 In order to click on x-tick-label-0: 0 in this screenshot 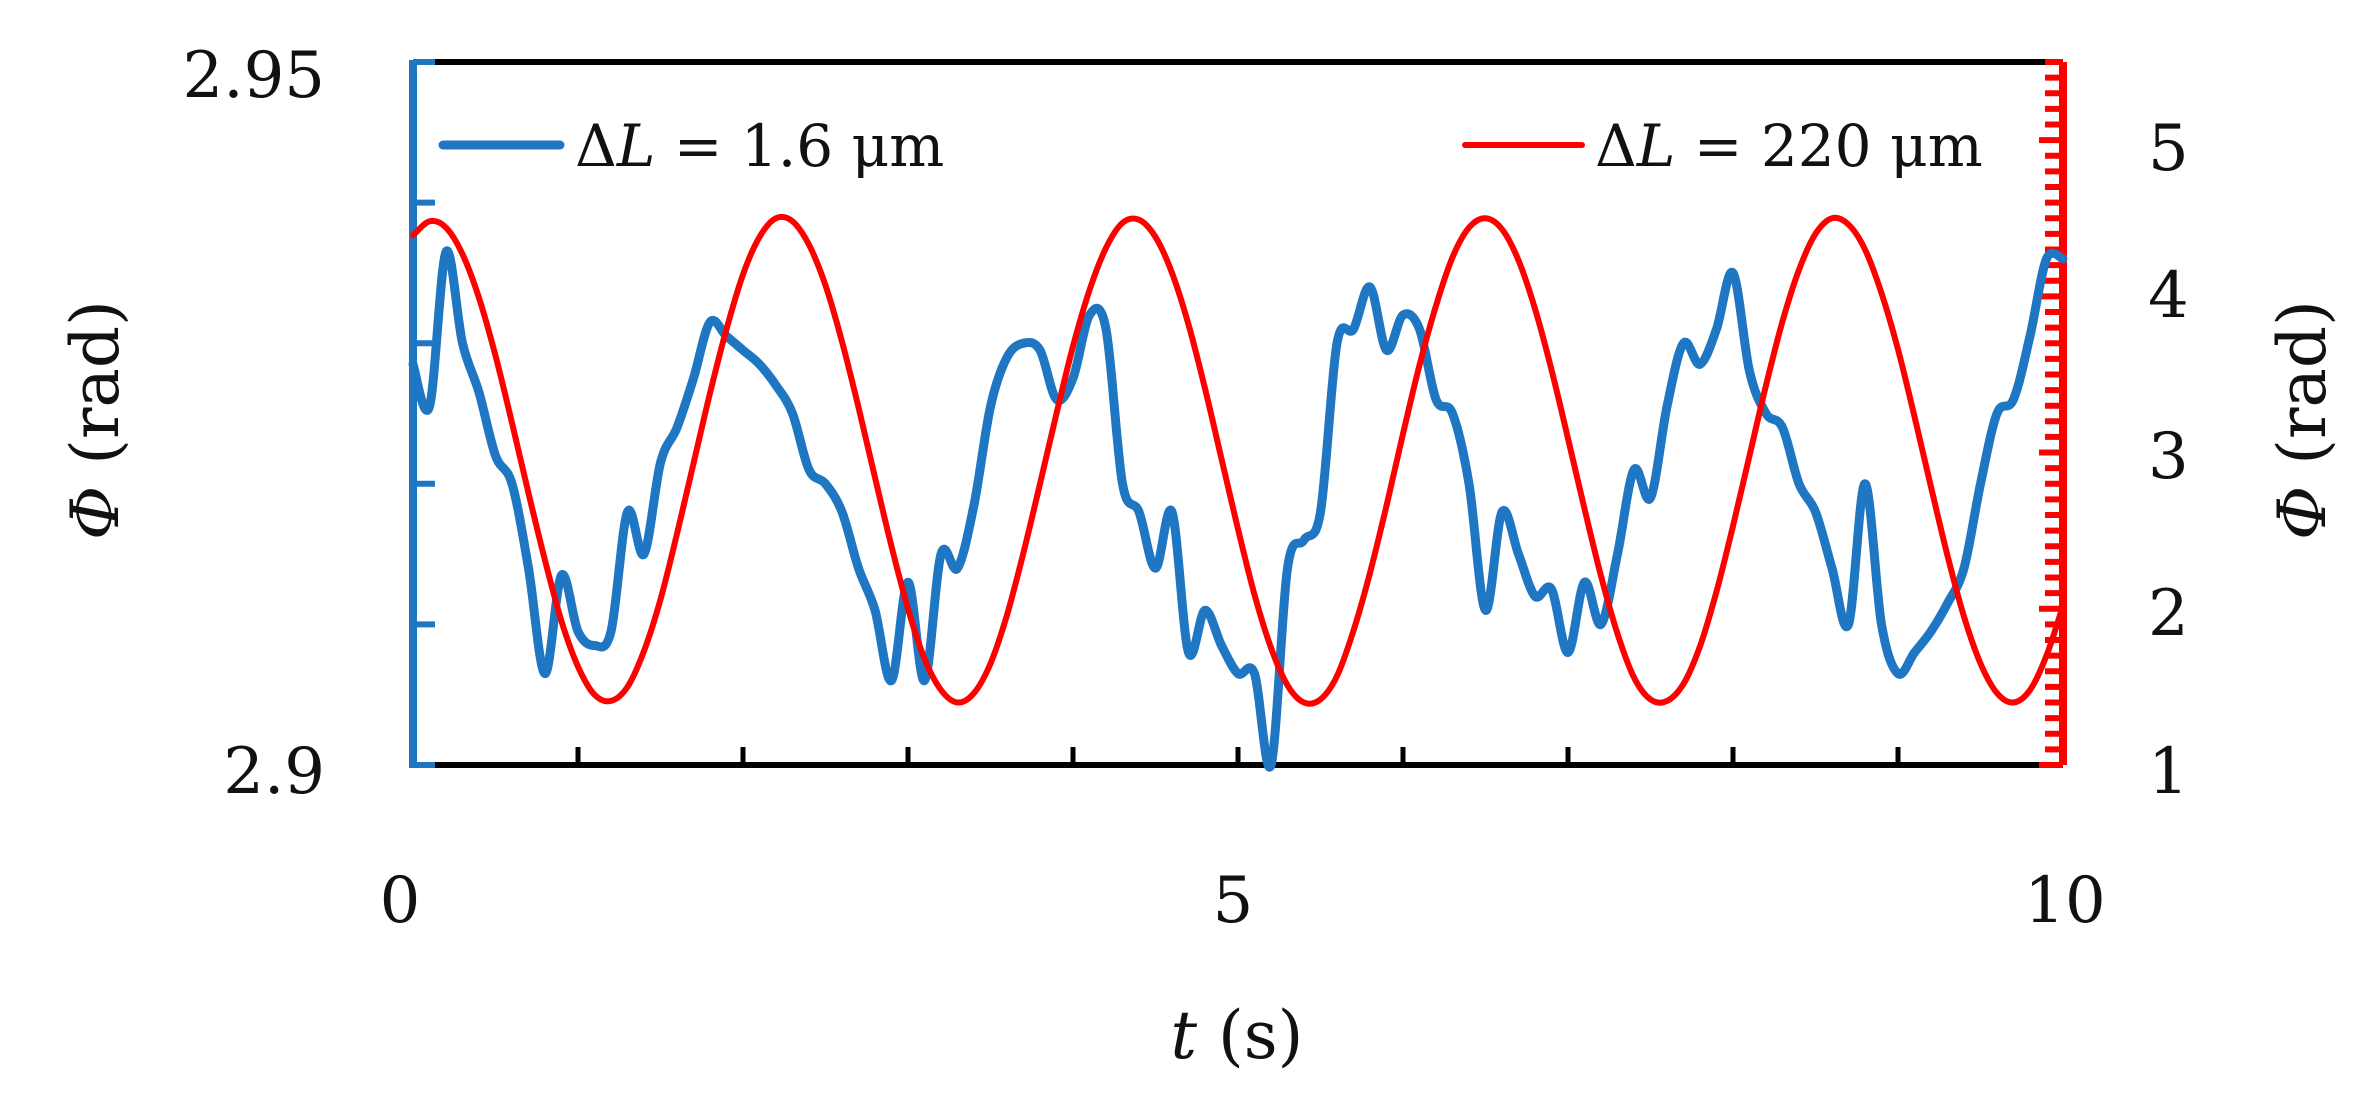, I will do `click(400, 901)`.